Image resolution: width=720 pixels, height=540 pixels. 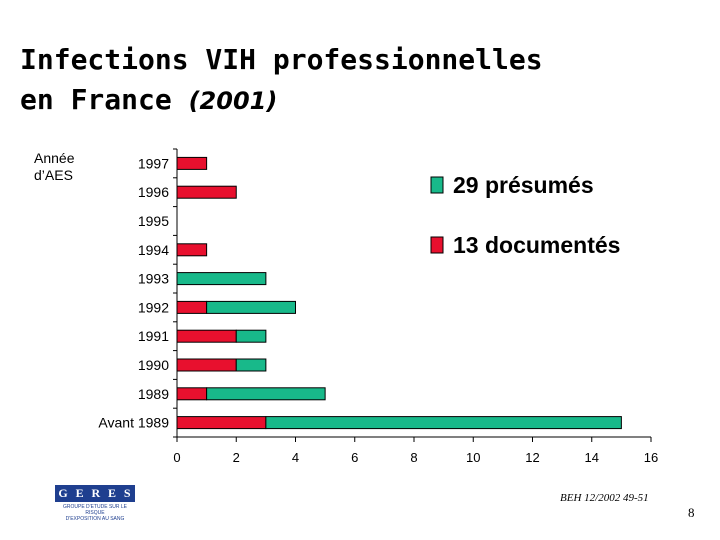 I want to click on category-label: 1996, so click(x=153, y=192).